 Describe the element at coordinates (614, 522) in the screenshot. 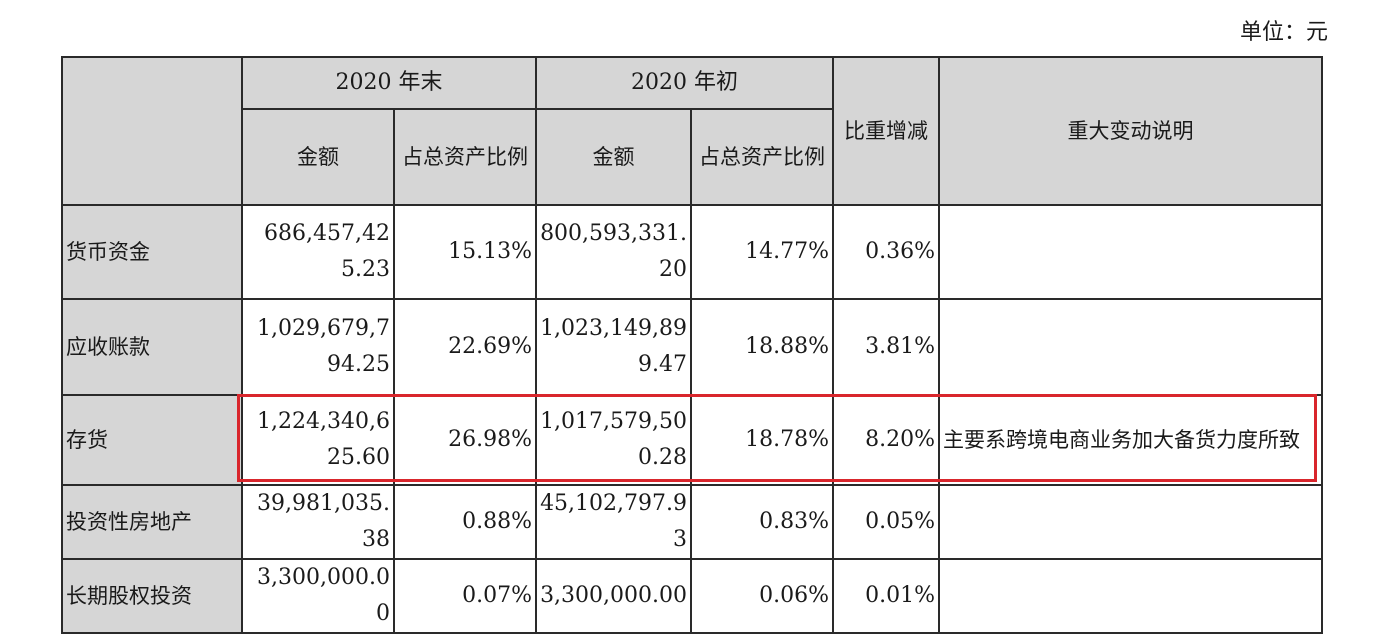

I see `begin-amount-cell: 45,102,797.93` at that location.